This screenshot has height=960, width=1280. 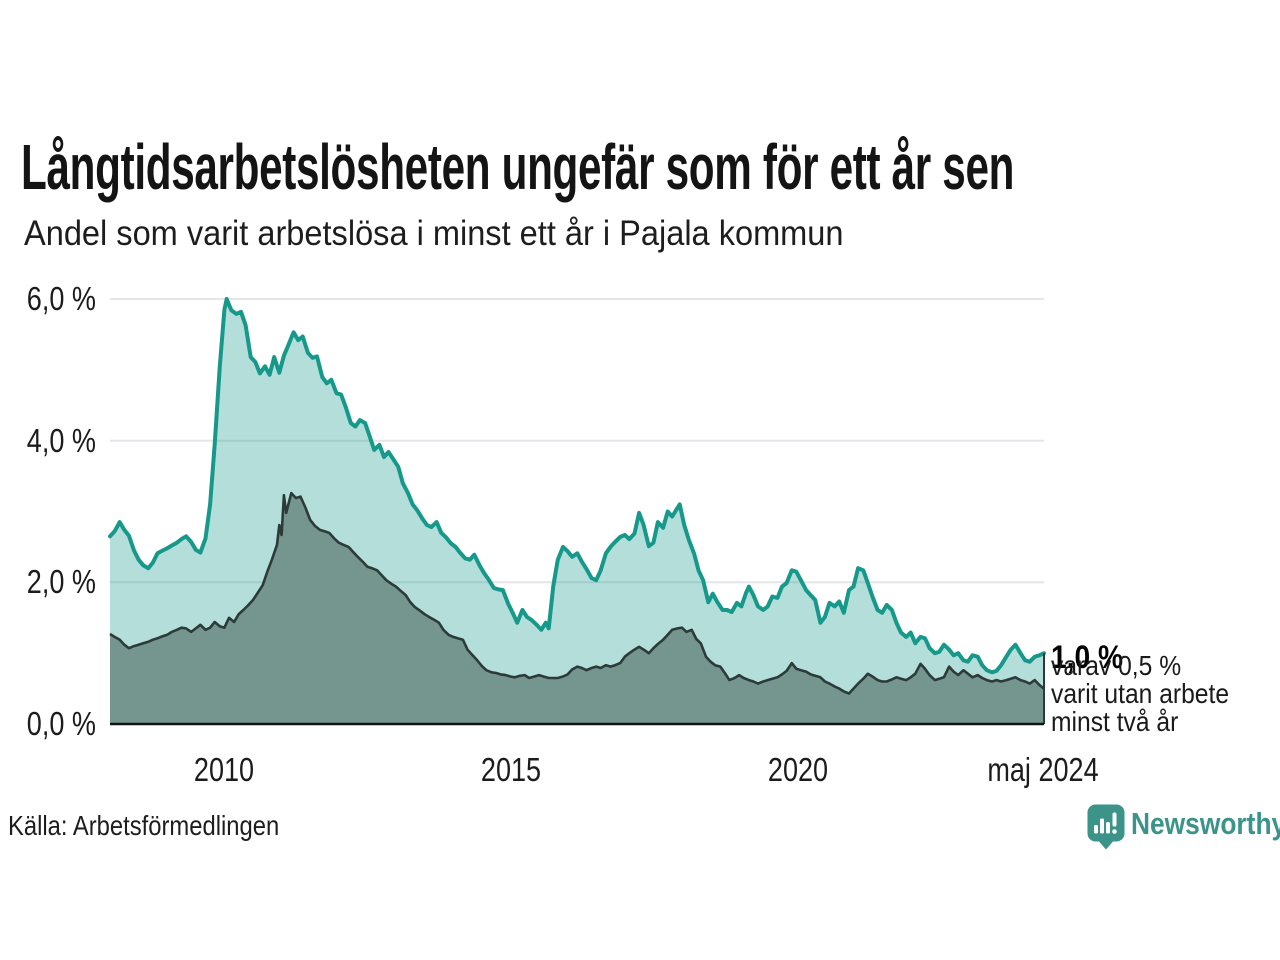 What do you see at coordinates (1205, 823) in the screenshot?
I see `newsworthy-wordmark: Newsworthy` at bounding box center [1205, 823].